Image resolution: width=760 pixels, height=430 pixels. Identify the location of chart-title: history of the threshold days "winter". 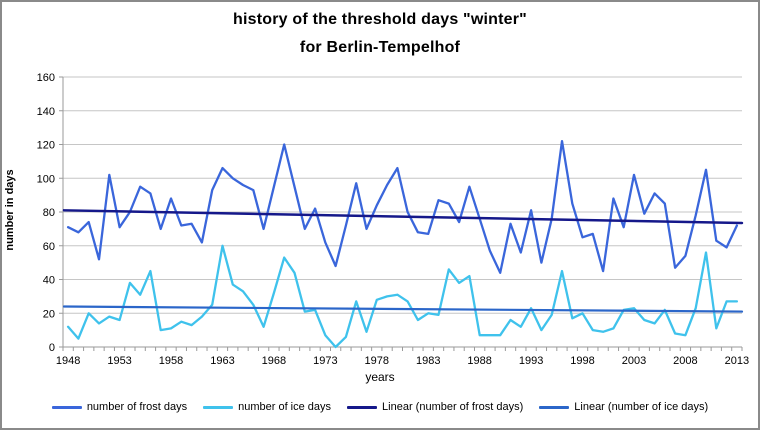
(380, 19).